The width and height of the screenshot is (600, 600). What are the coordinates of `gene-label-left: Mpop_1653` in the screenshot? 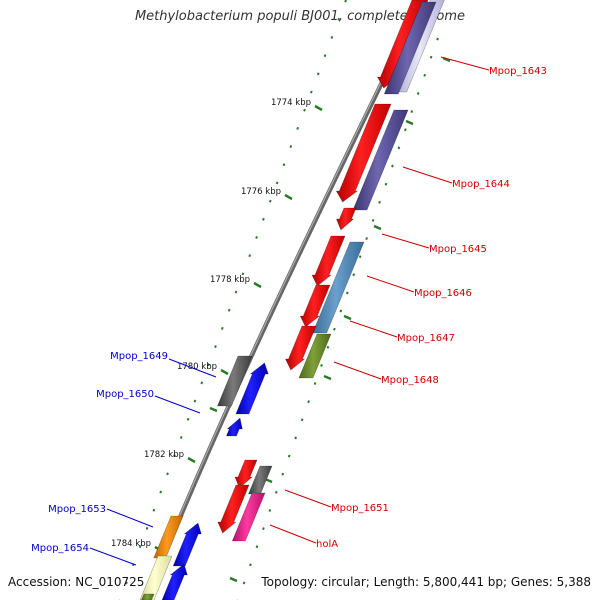 It's located at (77, 509).